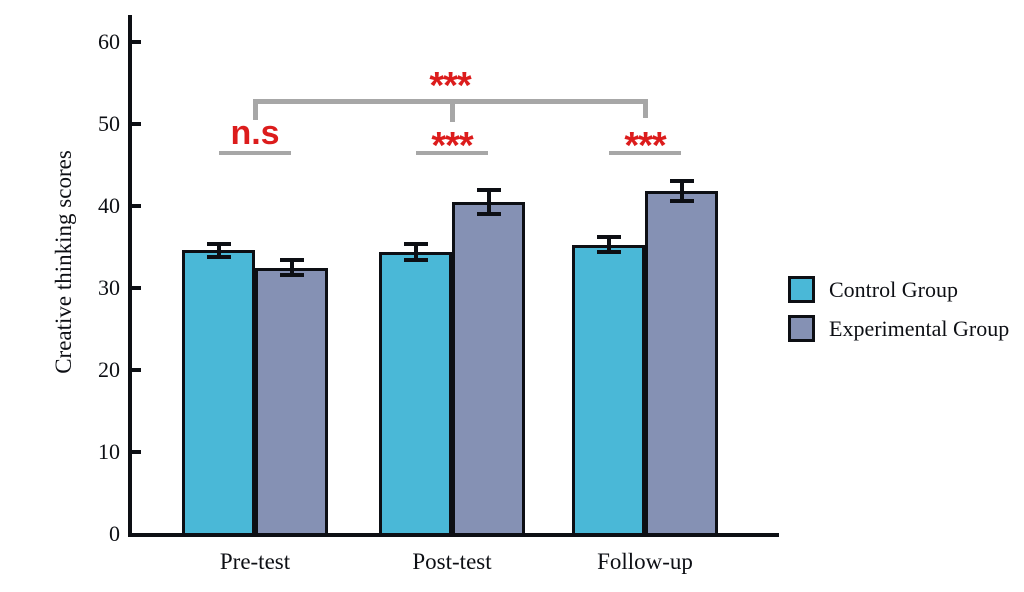 This screenshot has height=592, width=1024. What do you see at coordinates (608, 390) in the screenshot?
I see `bar-control-group-follow-up` at bounding box center [608, 390].